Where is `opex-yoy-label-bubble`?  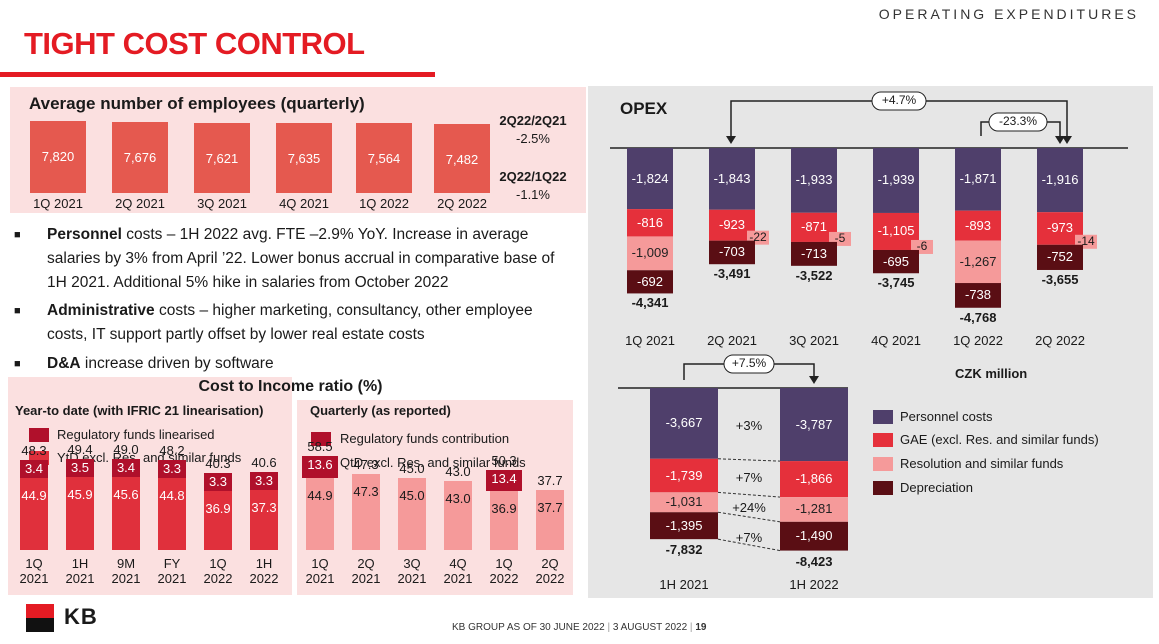
opex-yoy-label-bubble is located at coordinates (899, 101).